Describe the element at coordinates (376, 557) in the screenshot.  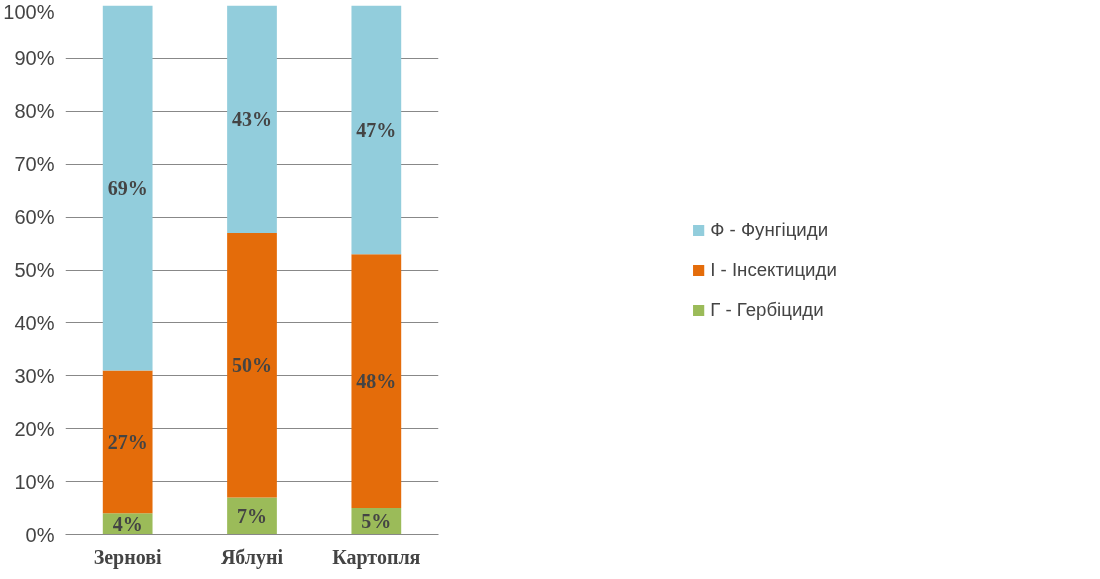
I see `x-tick-label: Картопля` at that location.